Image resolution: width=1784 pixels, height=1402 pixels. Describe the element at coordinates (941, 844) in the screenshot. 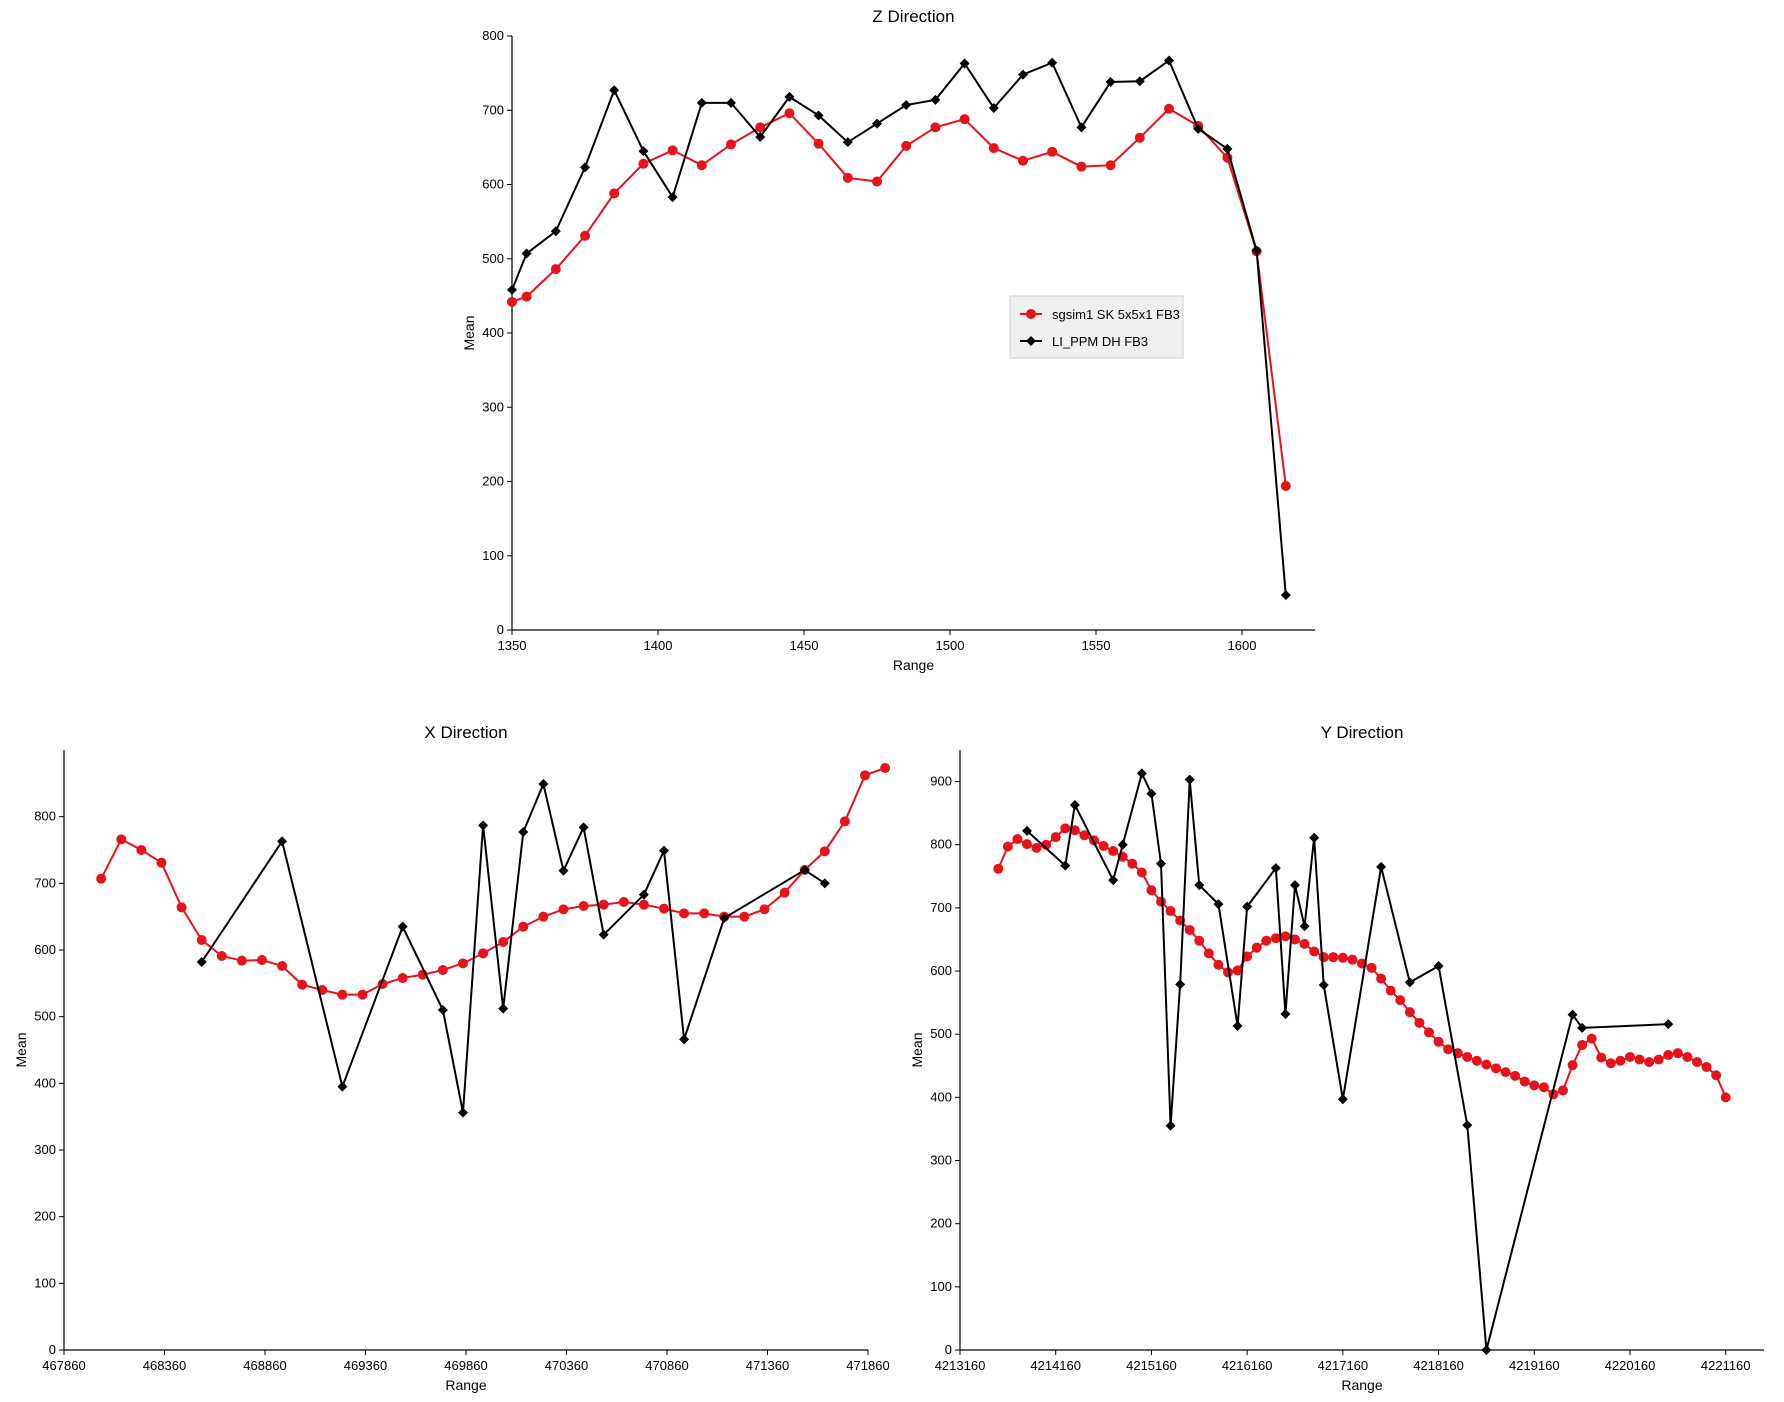

I see `y-tick-label: 800` at that location.